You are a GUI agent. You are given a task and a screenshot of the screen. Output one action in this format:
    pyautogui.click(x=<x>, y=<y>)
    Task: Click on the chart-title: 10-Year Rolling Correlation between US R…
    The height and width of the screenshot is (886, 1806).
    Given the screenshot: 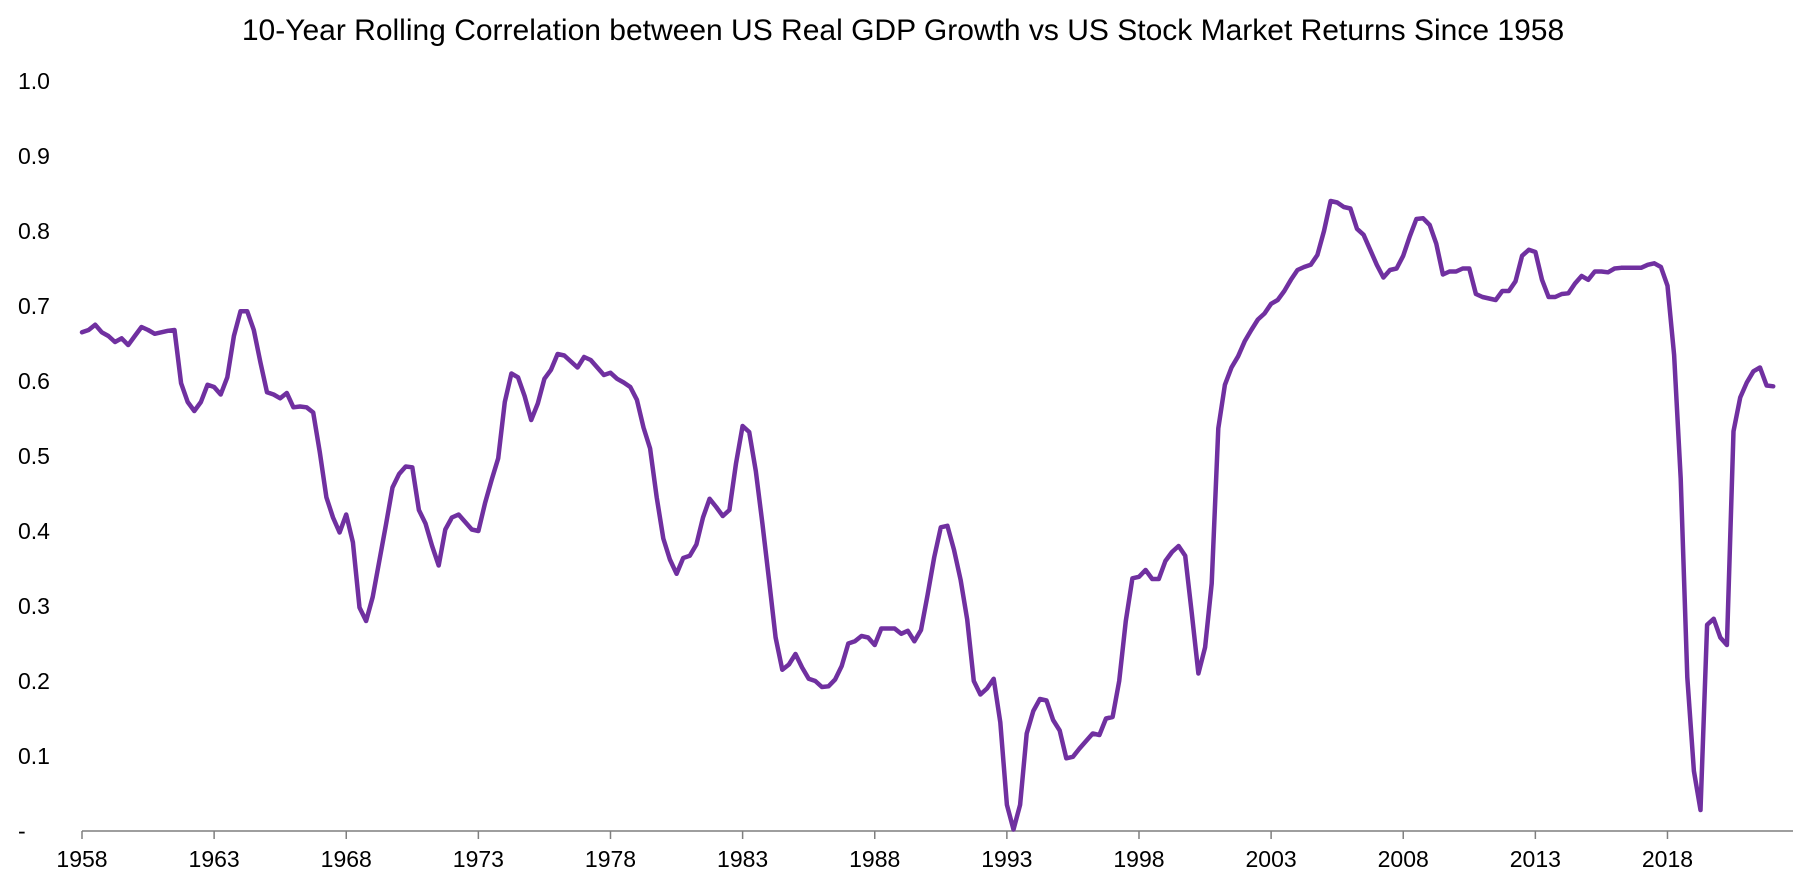 What is the action you would take?
    pyautogui.click(x=903, y=30)
    